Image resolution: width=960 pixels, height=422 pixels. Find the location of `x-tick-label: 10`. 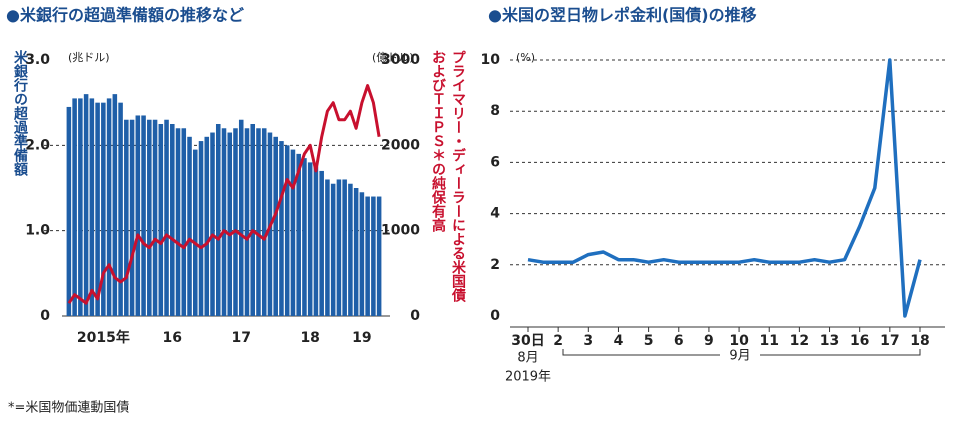

x-tick-label: 10 is located at coordinates (739, 341).